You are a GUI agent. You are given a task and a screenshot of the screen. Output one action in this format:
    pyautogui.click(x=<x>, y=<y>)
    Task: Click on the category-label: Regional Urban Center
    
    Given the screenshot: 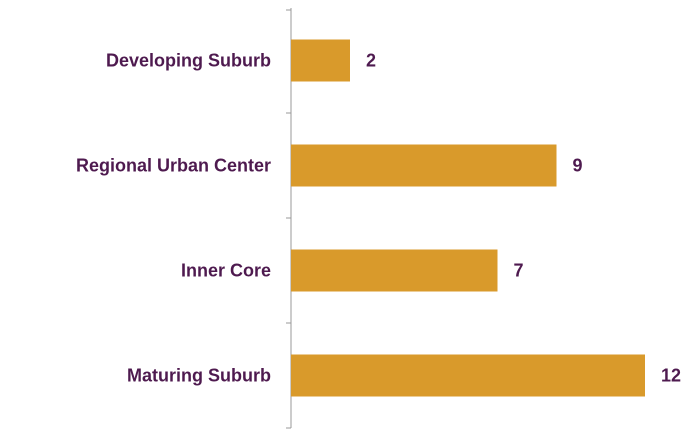 What is the action you would take?
    pyautogui.click(x=173, y=165)
    